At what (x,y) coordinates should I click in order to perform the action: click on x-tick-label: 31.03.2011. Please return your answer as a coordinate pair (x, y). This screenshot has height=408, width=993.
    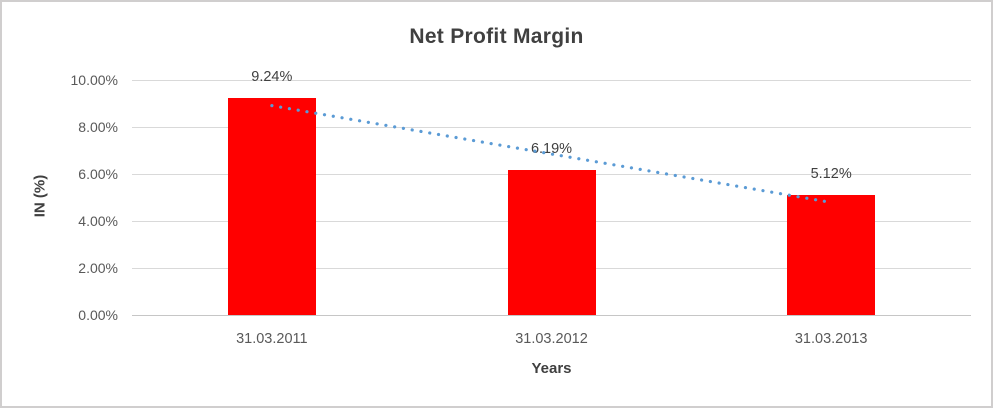
    Looking at the image, I should click on (272, 339).